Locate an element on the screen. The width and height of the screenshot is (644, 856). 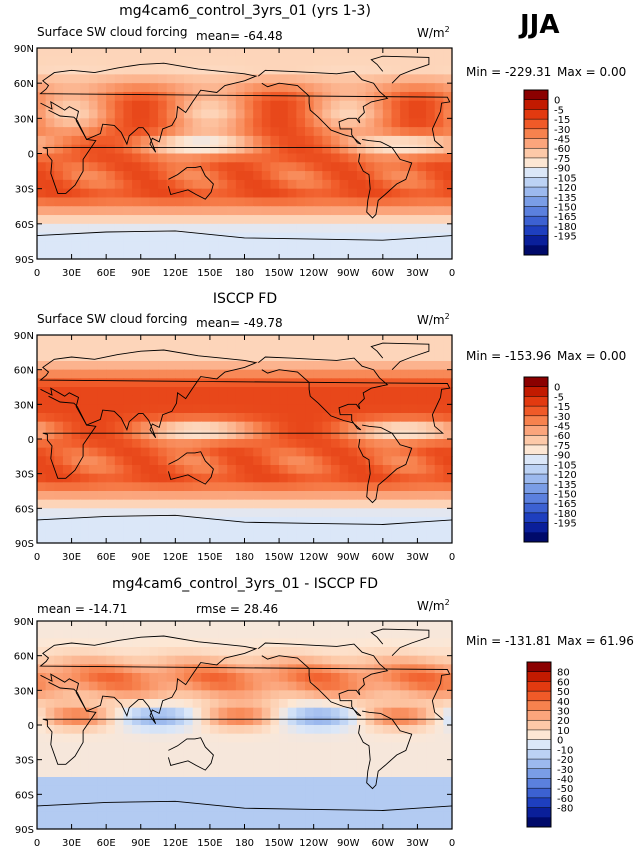
lat-tick-label: 30S is located at coordinates (24, 761).